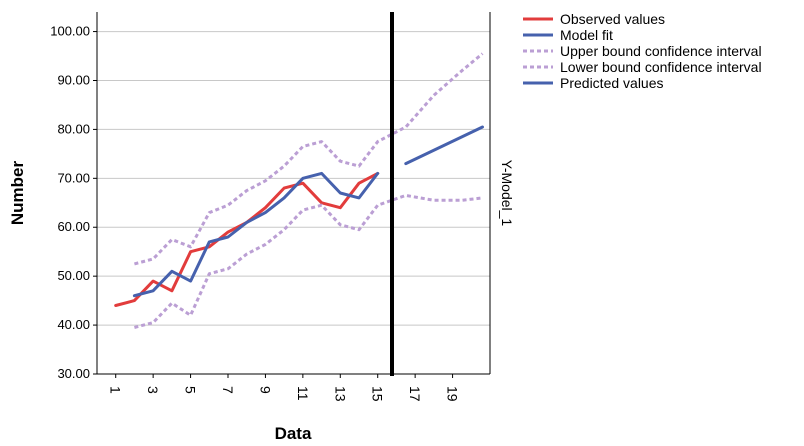 The width and height of the screenshot is (804, 446). I want to click on legend-label-upper-bound-confidence-interval: Upper bound confidence interval, so click(661, 51).